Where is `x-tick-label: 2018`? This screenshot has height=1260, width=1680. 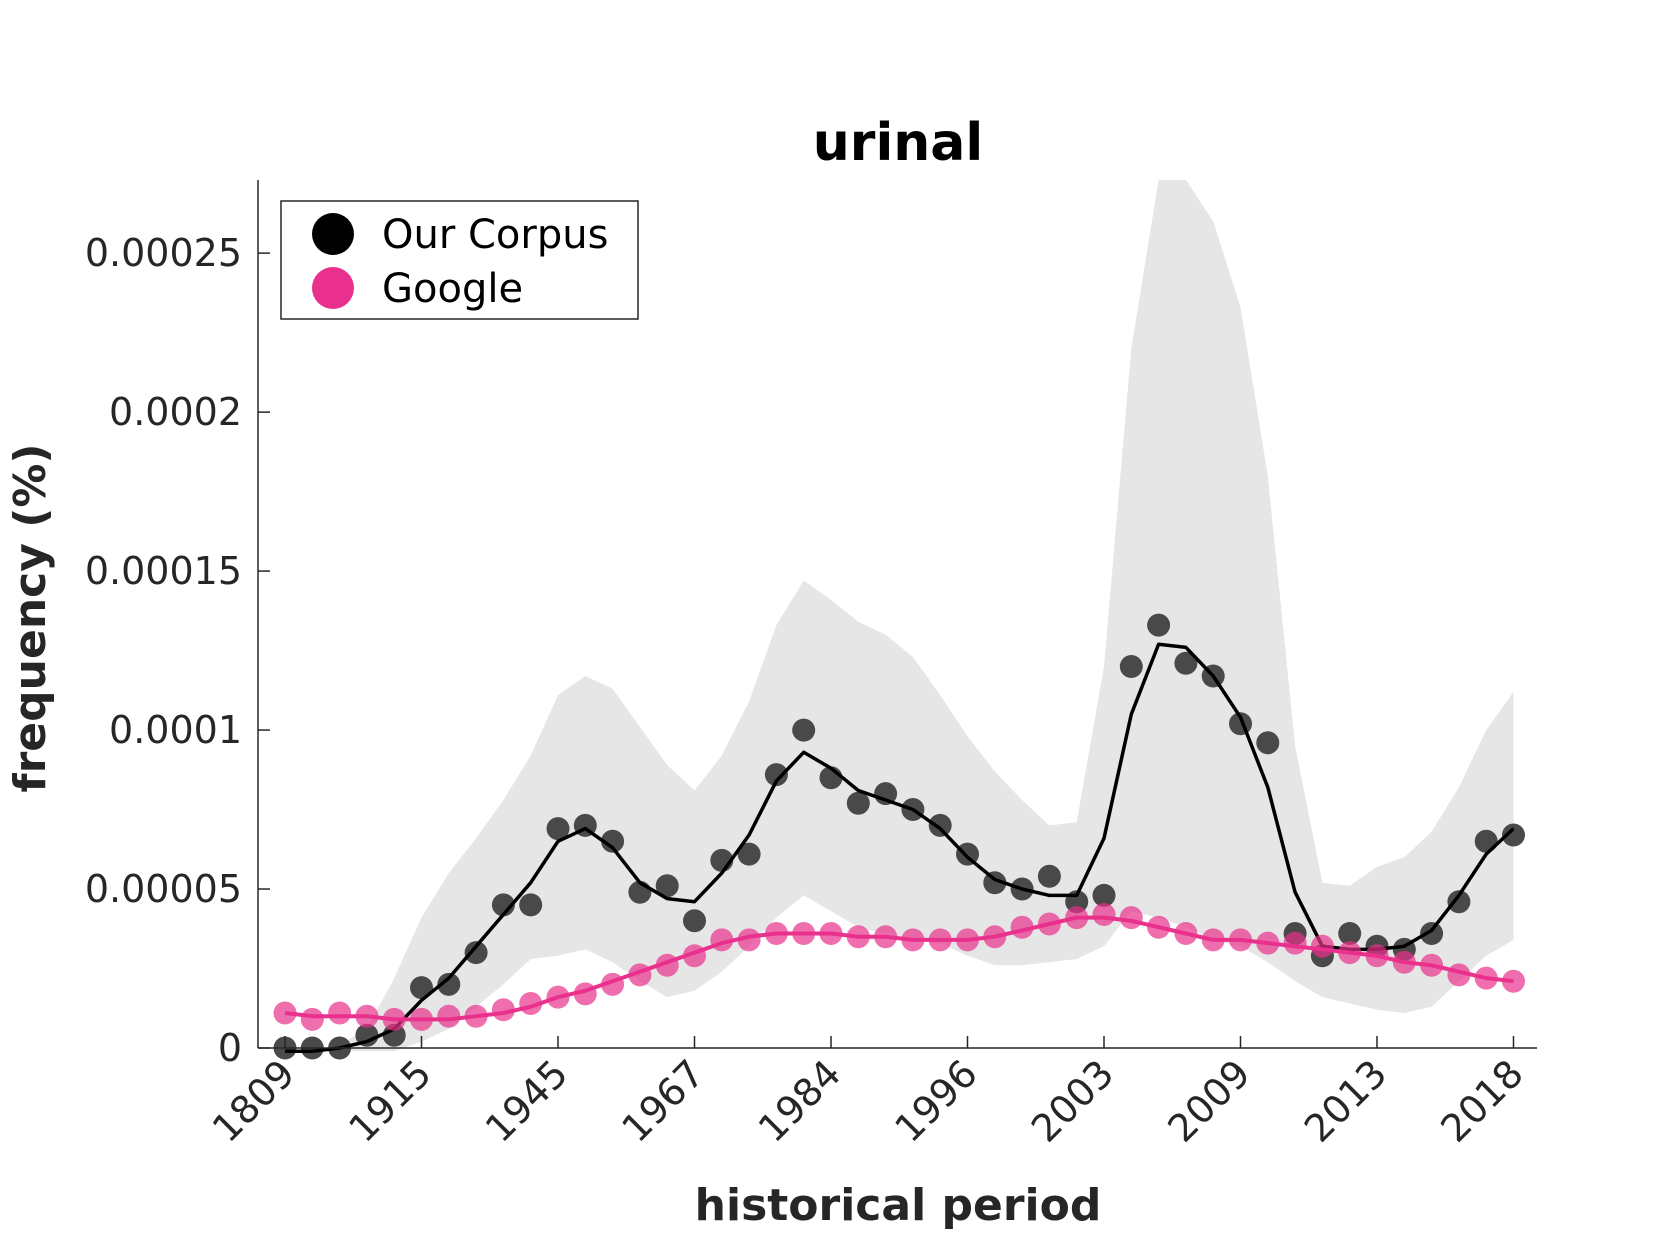 x-tick-label: 2018 is located at coordinates (1482, 1101).